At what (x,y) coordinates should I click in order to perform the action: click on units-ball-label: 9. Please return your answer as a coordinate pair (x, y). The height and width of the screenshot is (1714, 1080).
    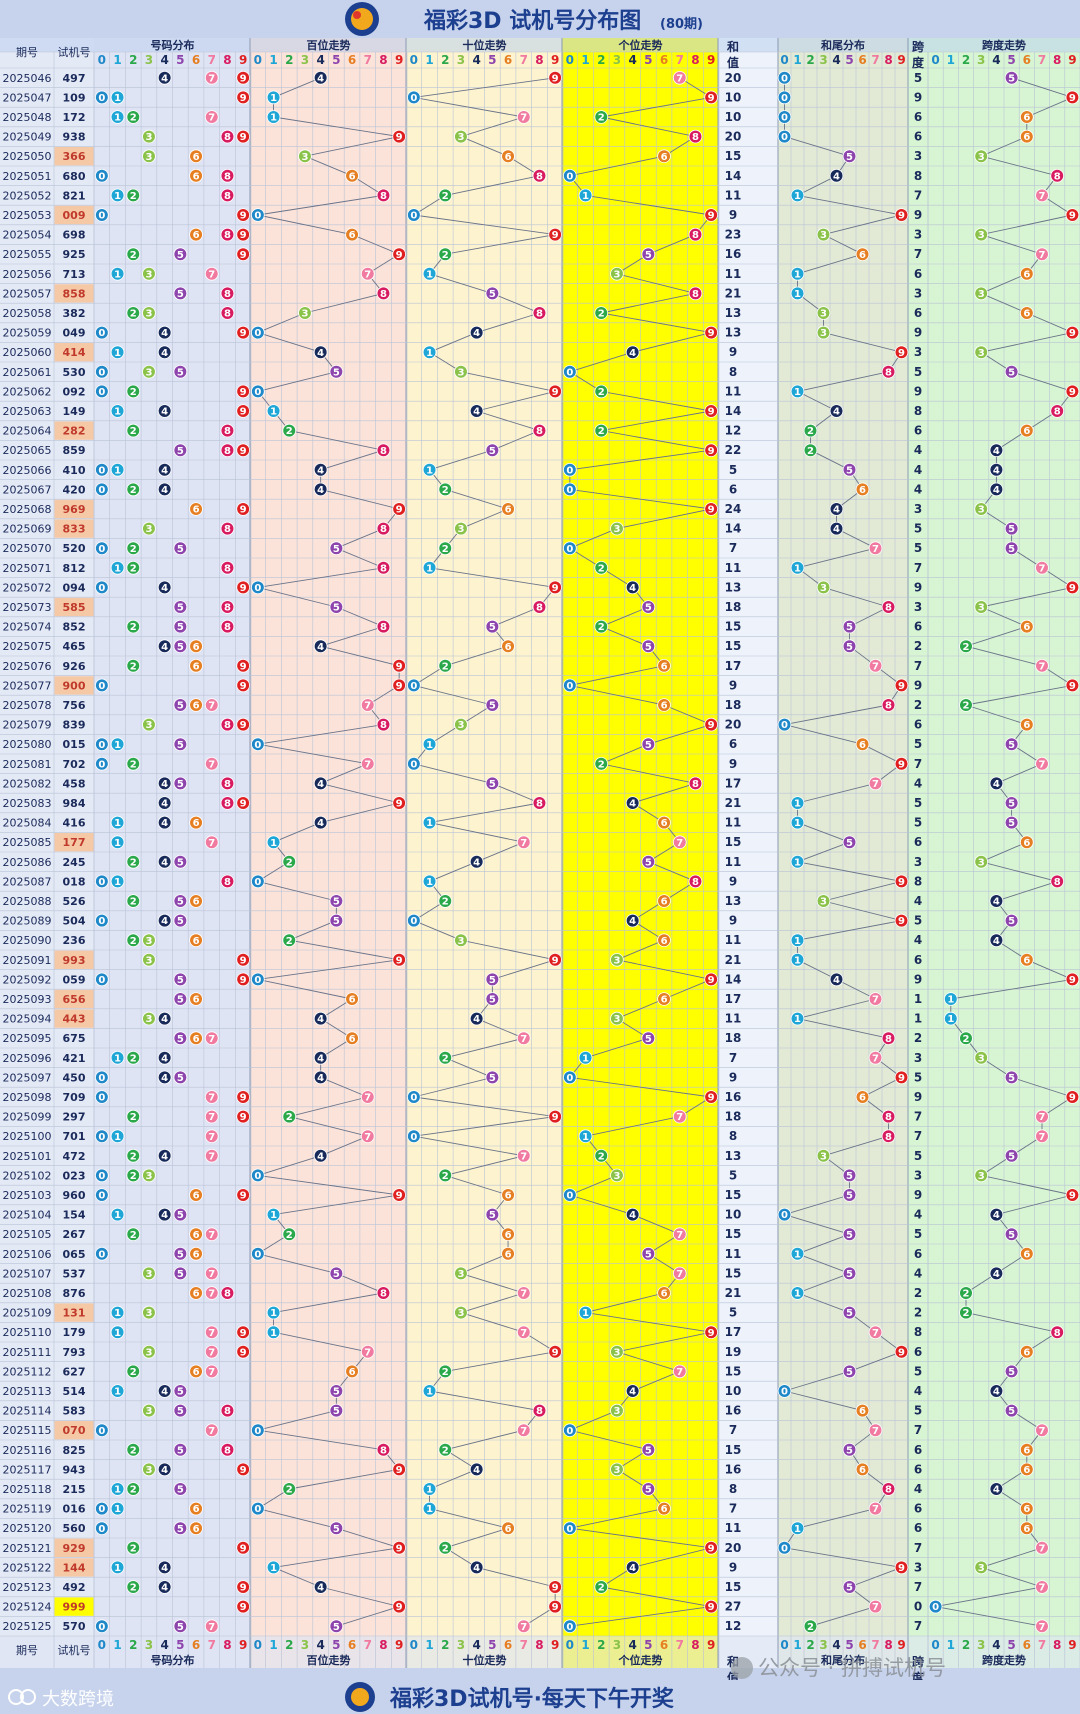
    Looking at the image, I should click on (711, 980).